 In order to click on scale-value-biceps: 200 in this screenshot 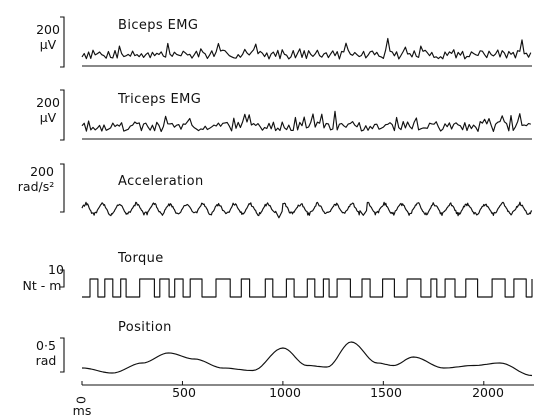, I will do `click(48, 29)`.